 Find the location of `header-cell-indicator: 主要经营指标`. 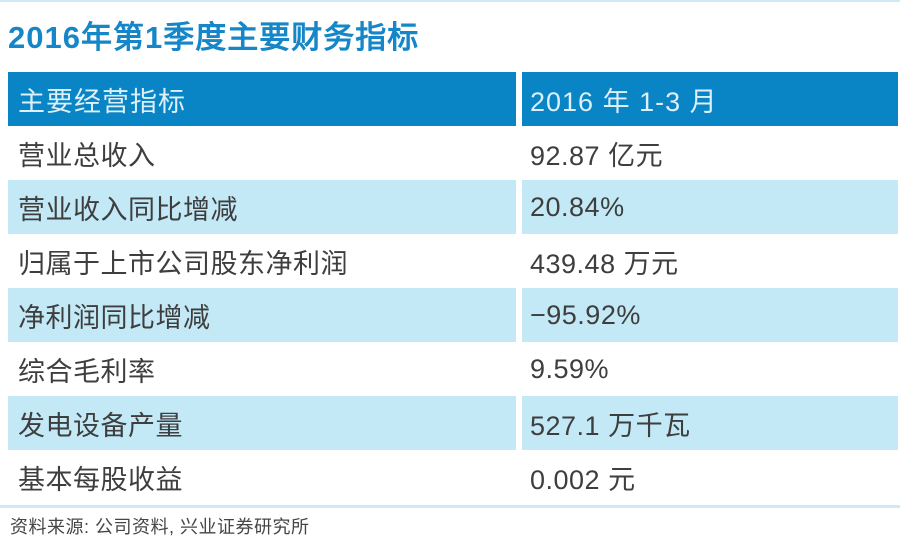

header-cell-indicator: 主要经营指标 is located at coordinates (262, 99).